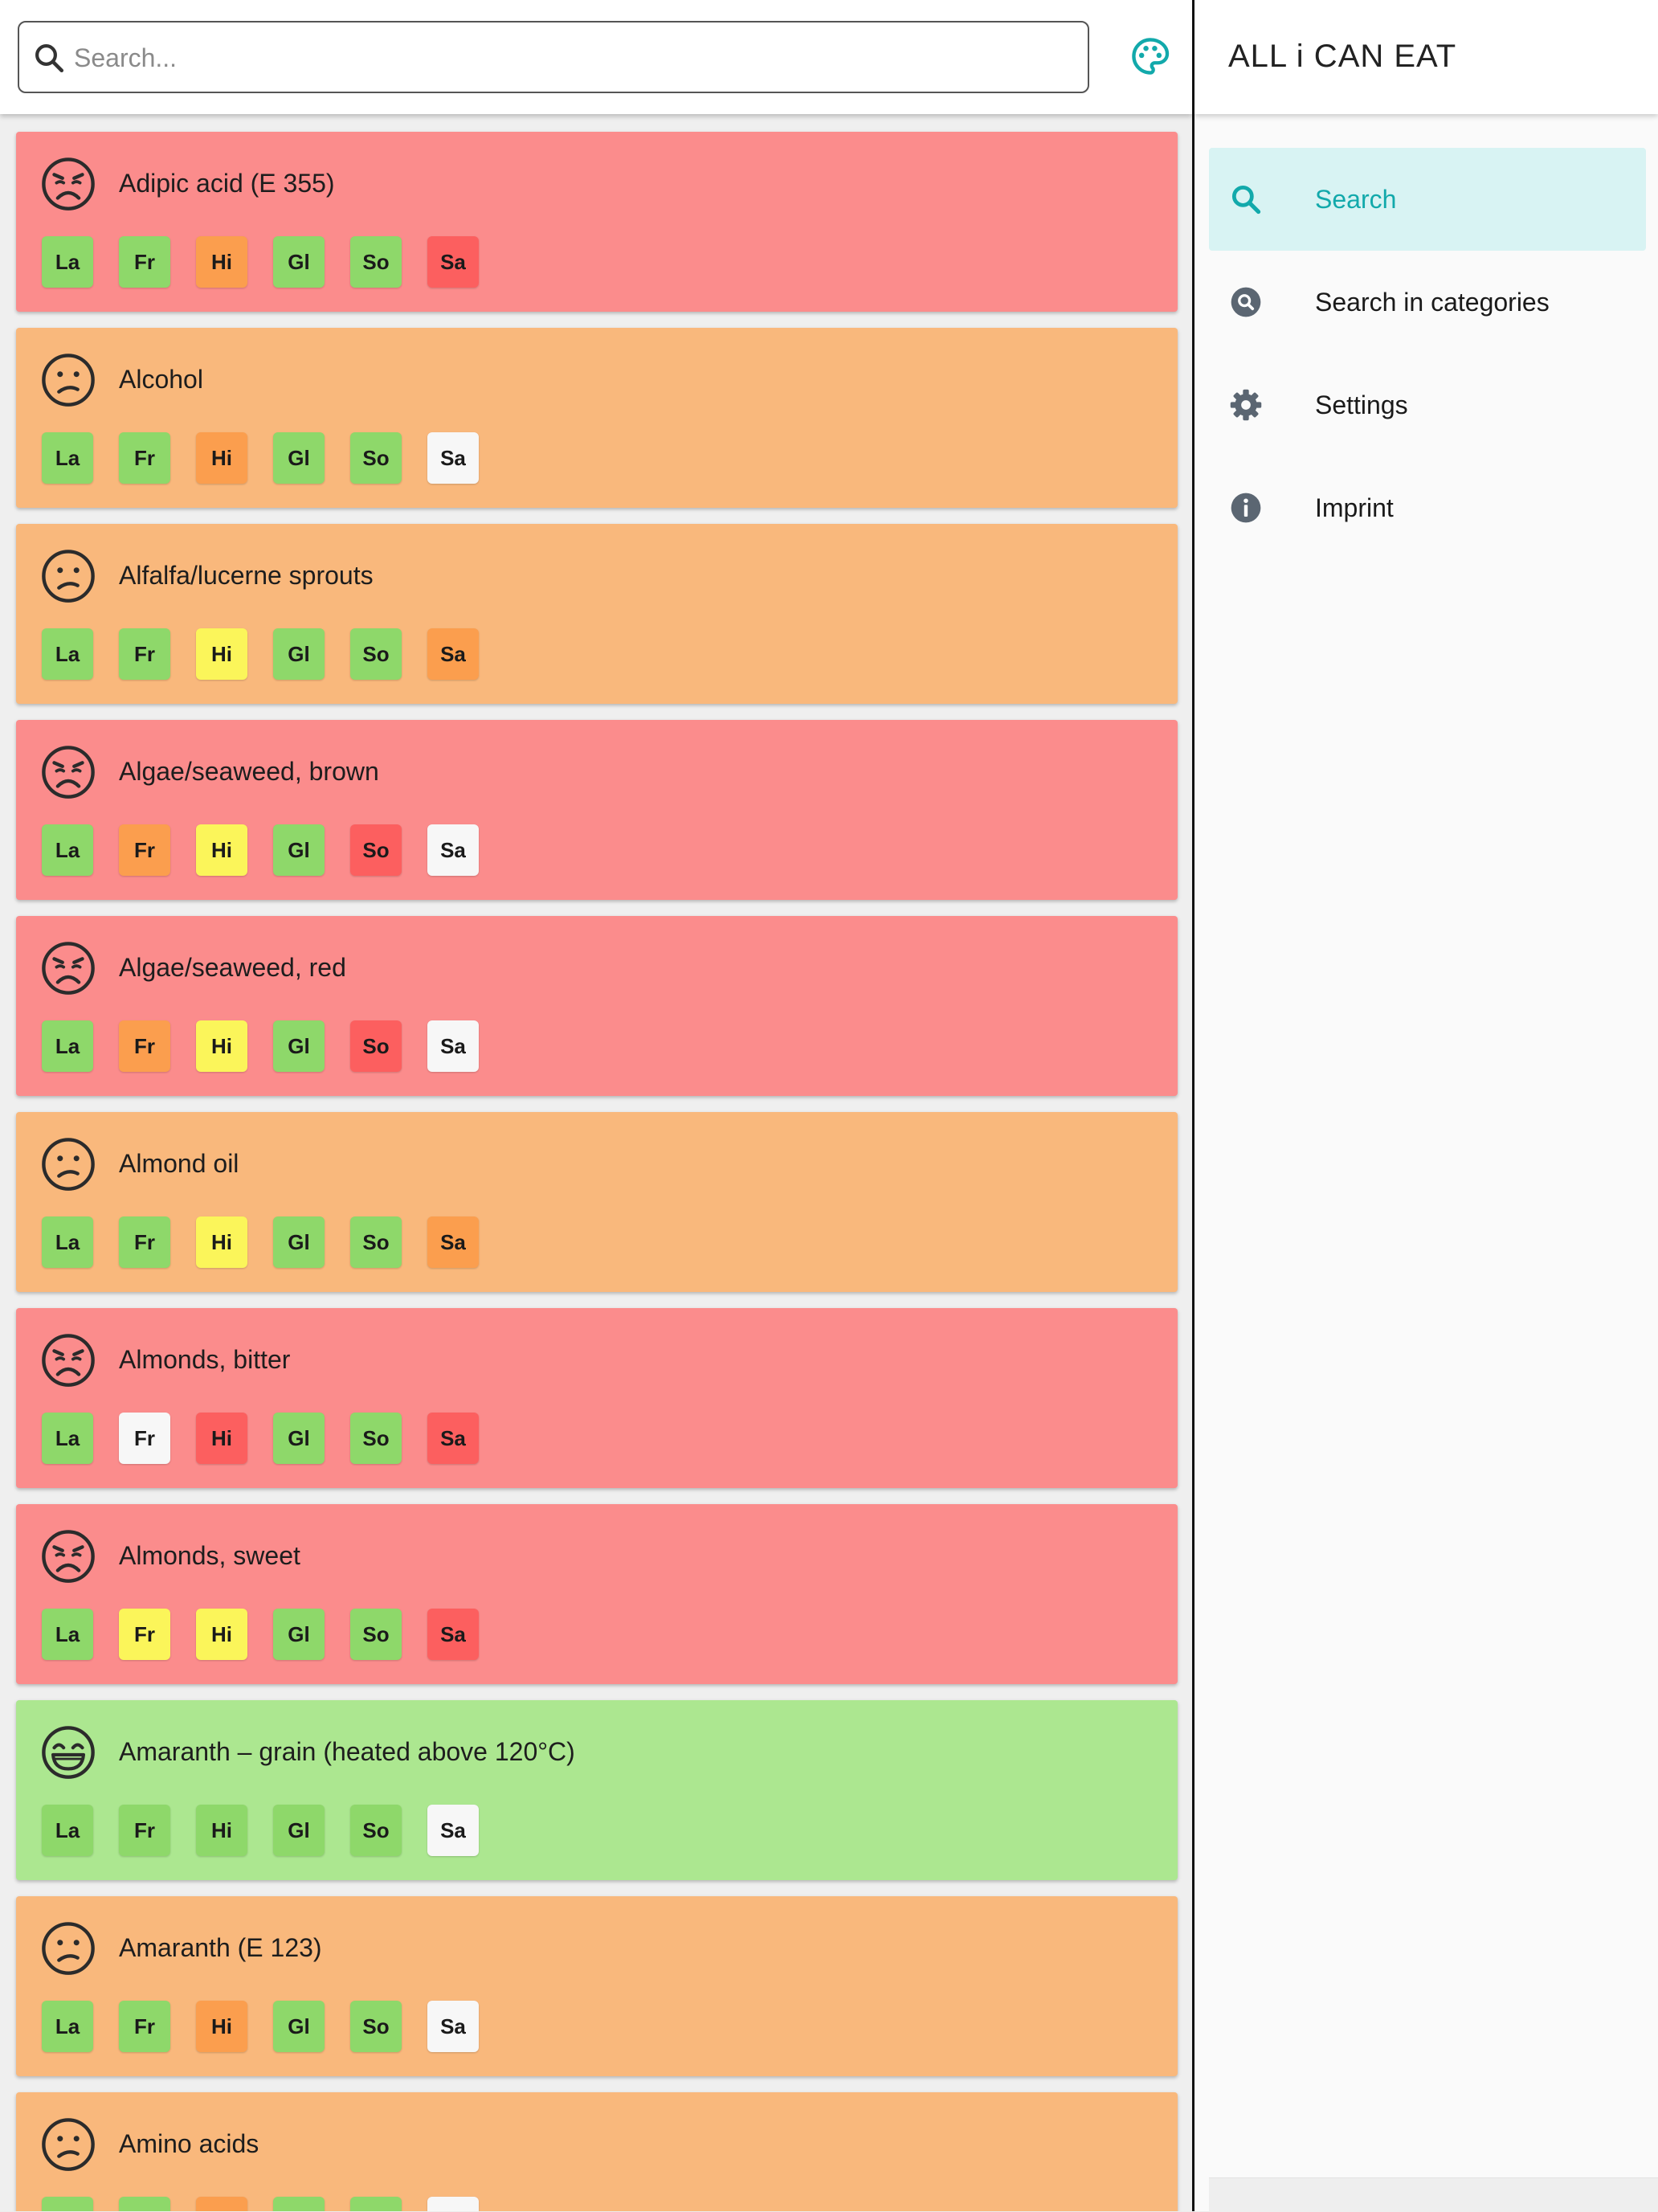 This screenshot has width=1658, height=2212. I want to click on menu-item-label: Imprint, so click(1354, 507).